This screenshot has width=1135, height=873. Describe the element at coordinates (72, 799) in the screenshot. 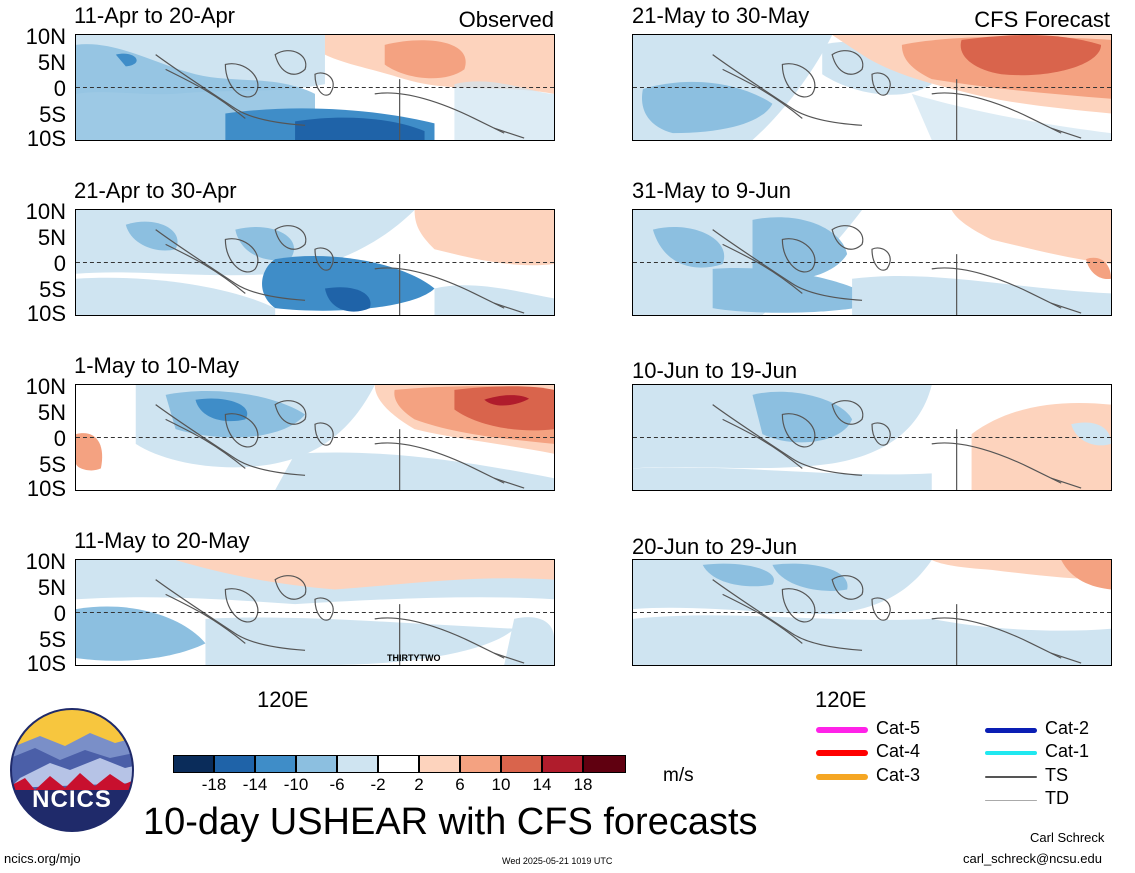

I see `logo-text: NCICS` at that location.